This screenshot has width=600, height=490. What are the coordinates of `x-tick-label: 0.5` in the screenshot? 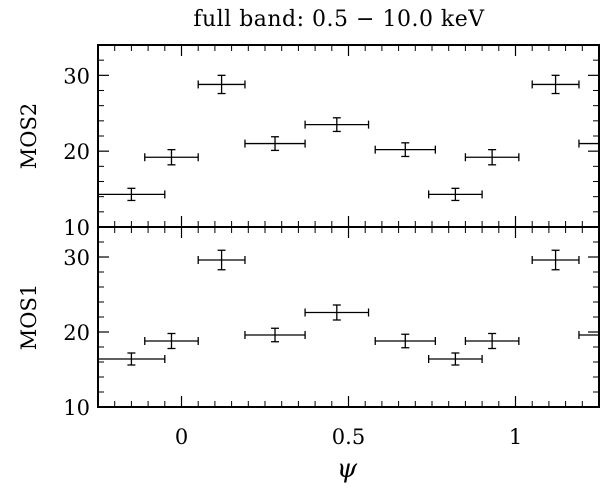 It's located at (348, 437).